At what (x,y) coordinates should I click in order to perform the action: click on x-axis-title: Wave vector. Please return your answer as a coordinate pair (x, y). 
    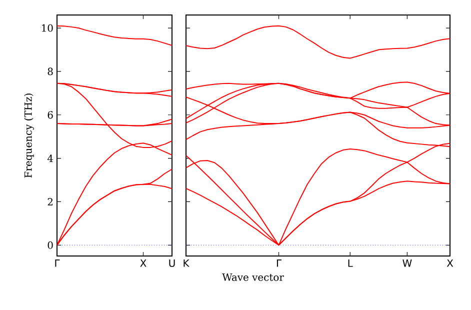
    Looking at the image, I should click on (253, 277).